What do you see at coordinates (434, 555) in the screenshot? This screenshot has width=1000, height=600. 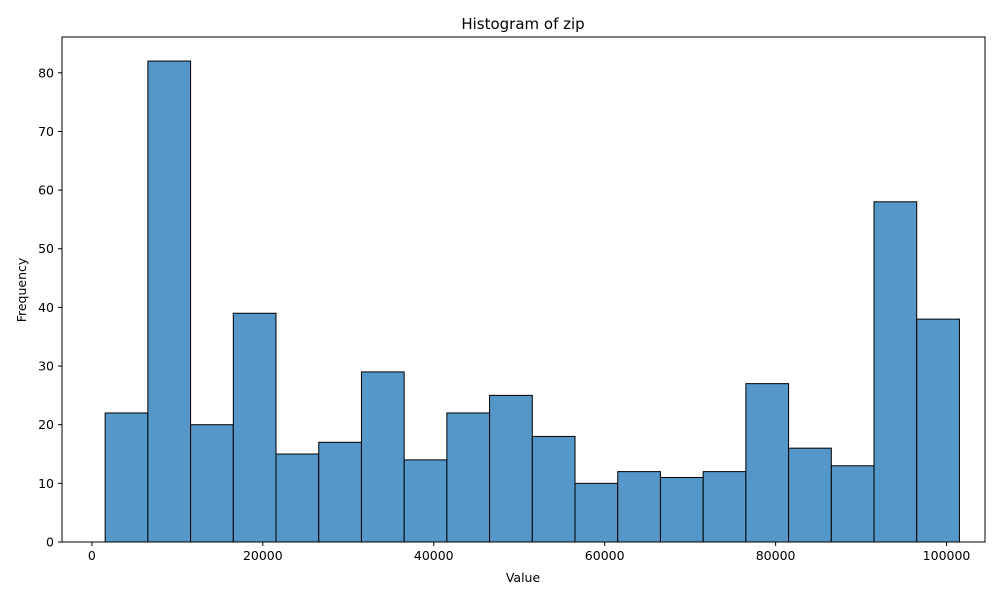 I see `x-tick-label: 40000` at bounding box center [434, 555].